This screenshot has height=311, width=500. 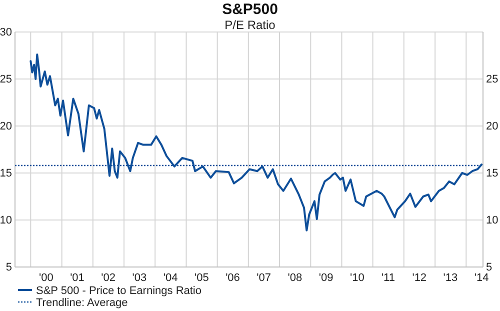 What do you see at coordinates (6, 80) in the screenshot?
I see `y-tick-label: 25` at bounding box center [6, 80].